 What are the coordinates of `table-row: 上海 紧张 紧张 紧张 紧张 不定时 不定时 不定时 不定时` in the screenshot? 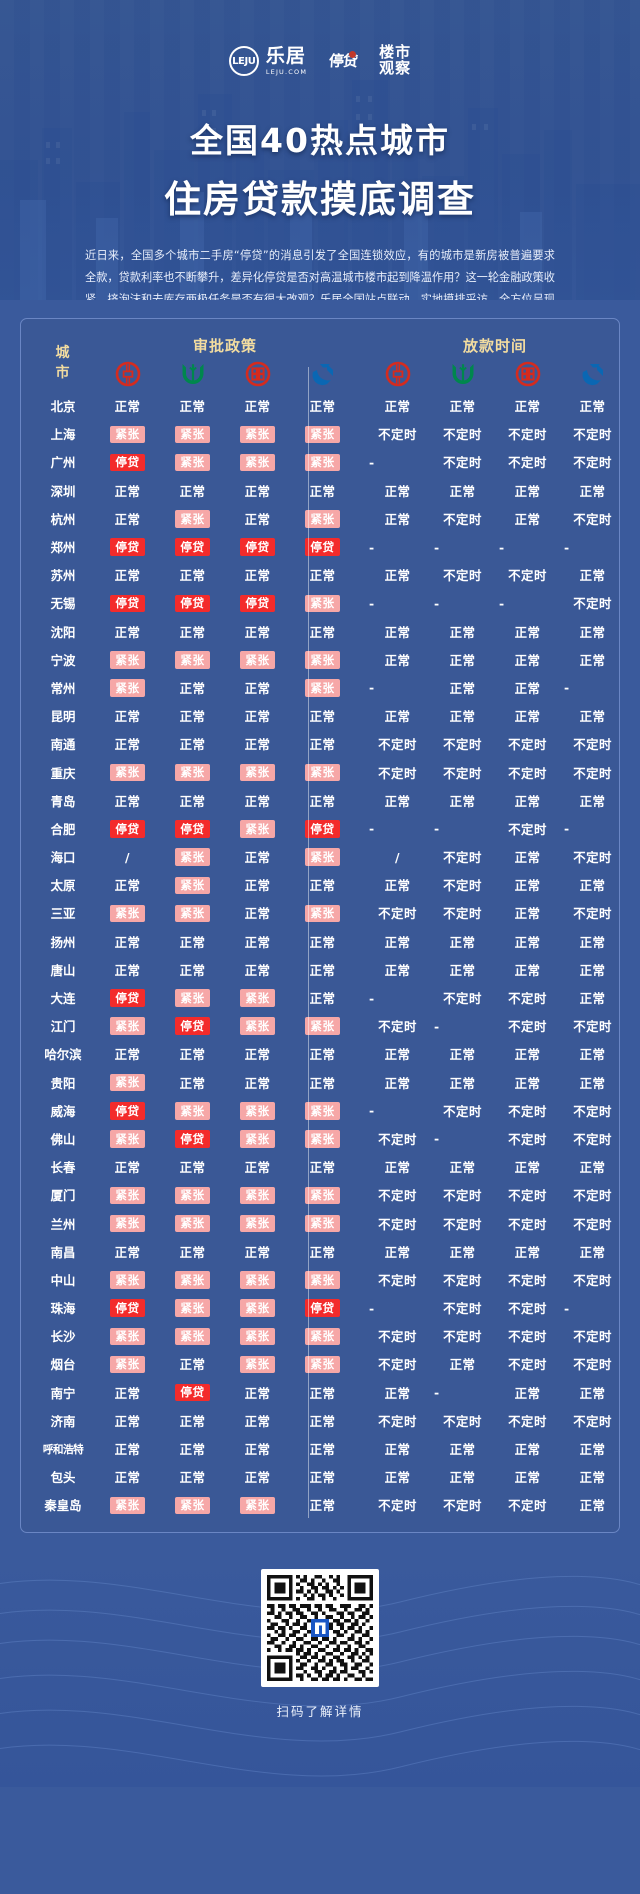 It's located at (328, 434).